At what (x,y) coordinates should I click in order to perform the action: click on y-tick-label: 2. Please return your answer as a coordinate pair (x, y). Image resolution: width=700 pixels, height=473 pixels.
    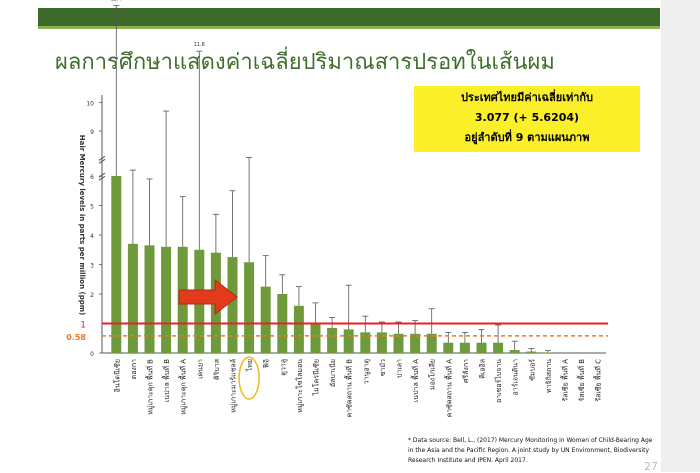
    Looking at the image, I should click on (92, 295).